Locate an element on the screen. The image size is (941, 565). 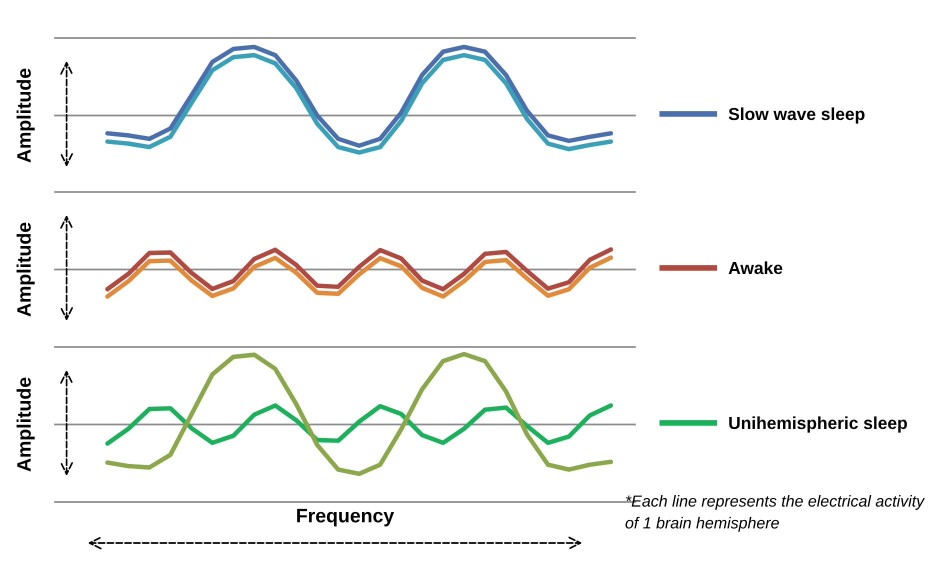
legend-label: Unihemispheric sleep is located at coordinates (818, 424).